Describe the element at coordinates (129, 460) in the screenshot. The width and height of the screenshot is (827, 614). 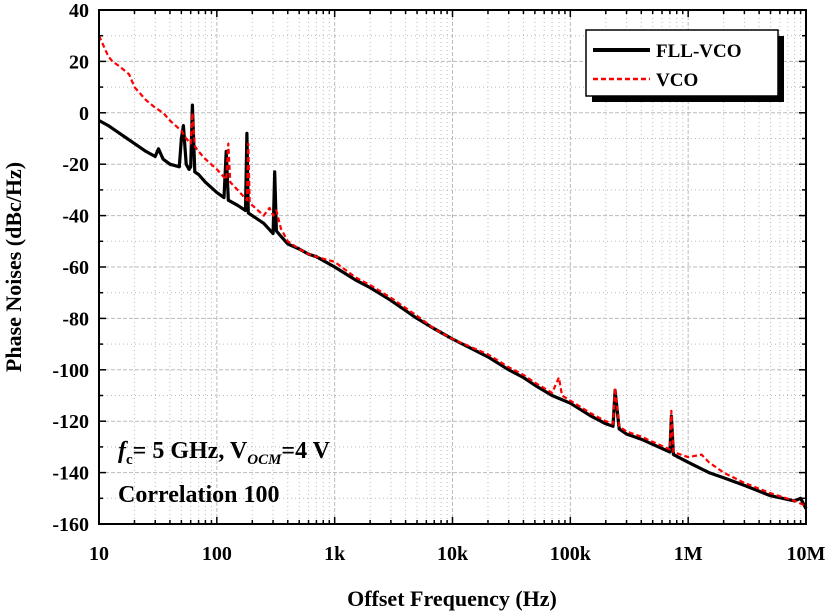
I see `anno-sub-c: c` at that location.